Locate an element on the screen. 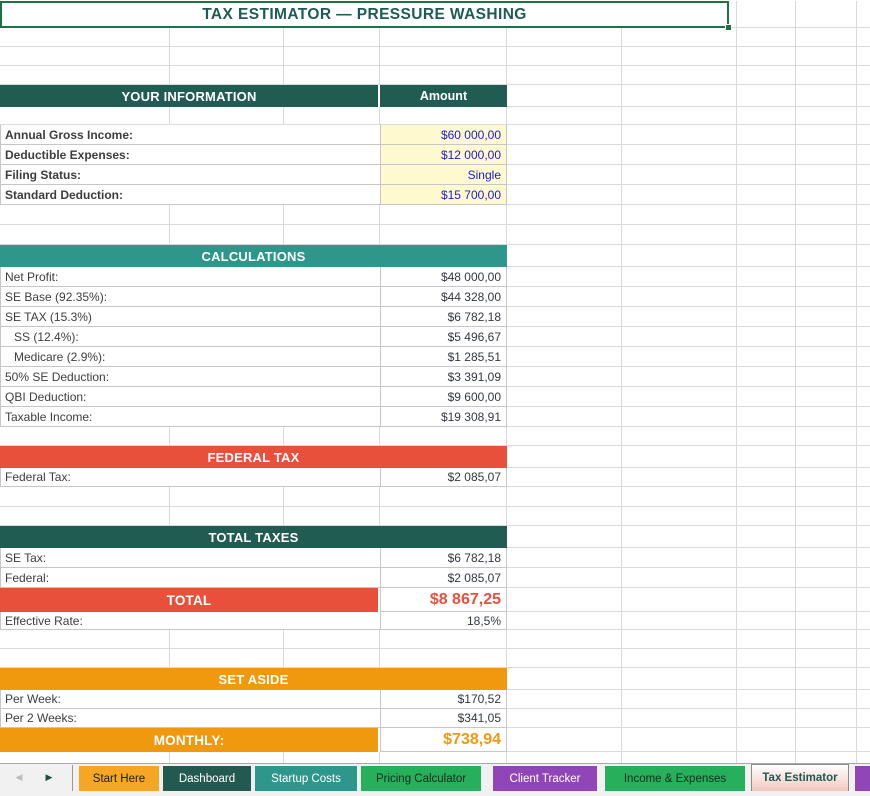 This screenshot has width=870, height=796. section-total-taxes: TOTAL TAXES is located at coordinates (435, 537).